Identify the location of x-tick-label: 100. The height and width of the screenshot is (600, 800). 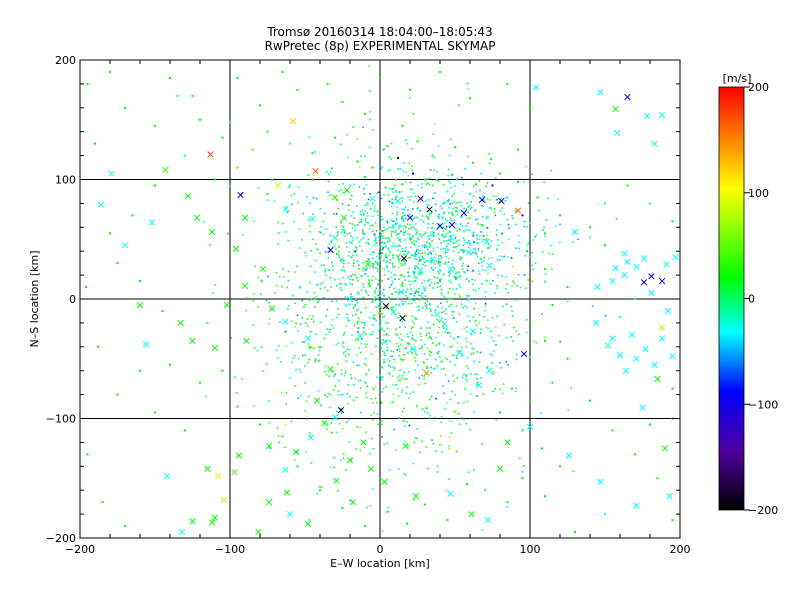
(530, 549).